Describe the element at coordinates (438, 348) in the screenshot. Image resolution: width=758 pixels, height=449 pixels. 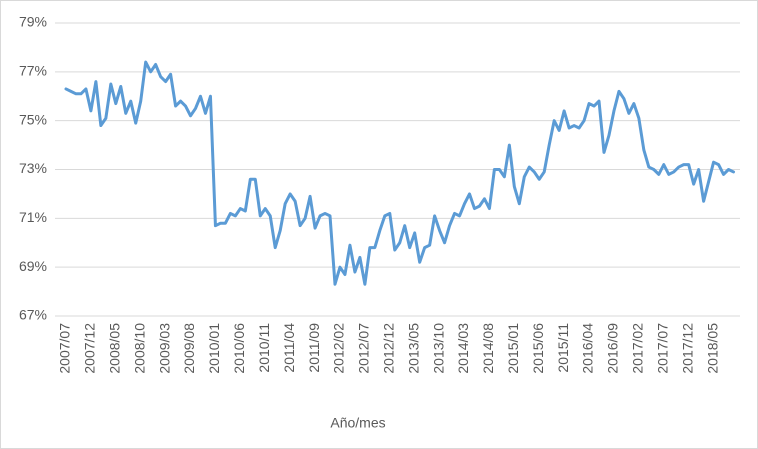
I see `x-tick-label: 2013/10` at that location.